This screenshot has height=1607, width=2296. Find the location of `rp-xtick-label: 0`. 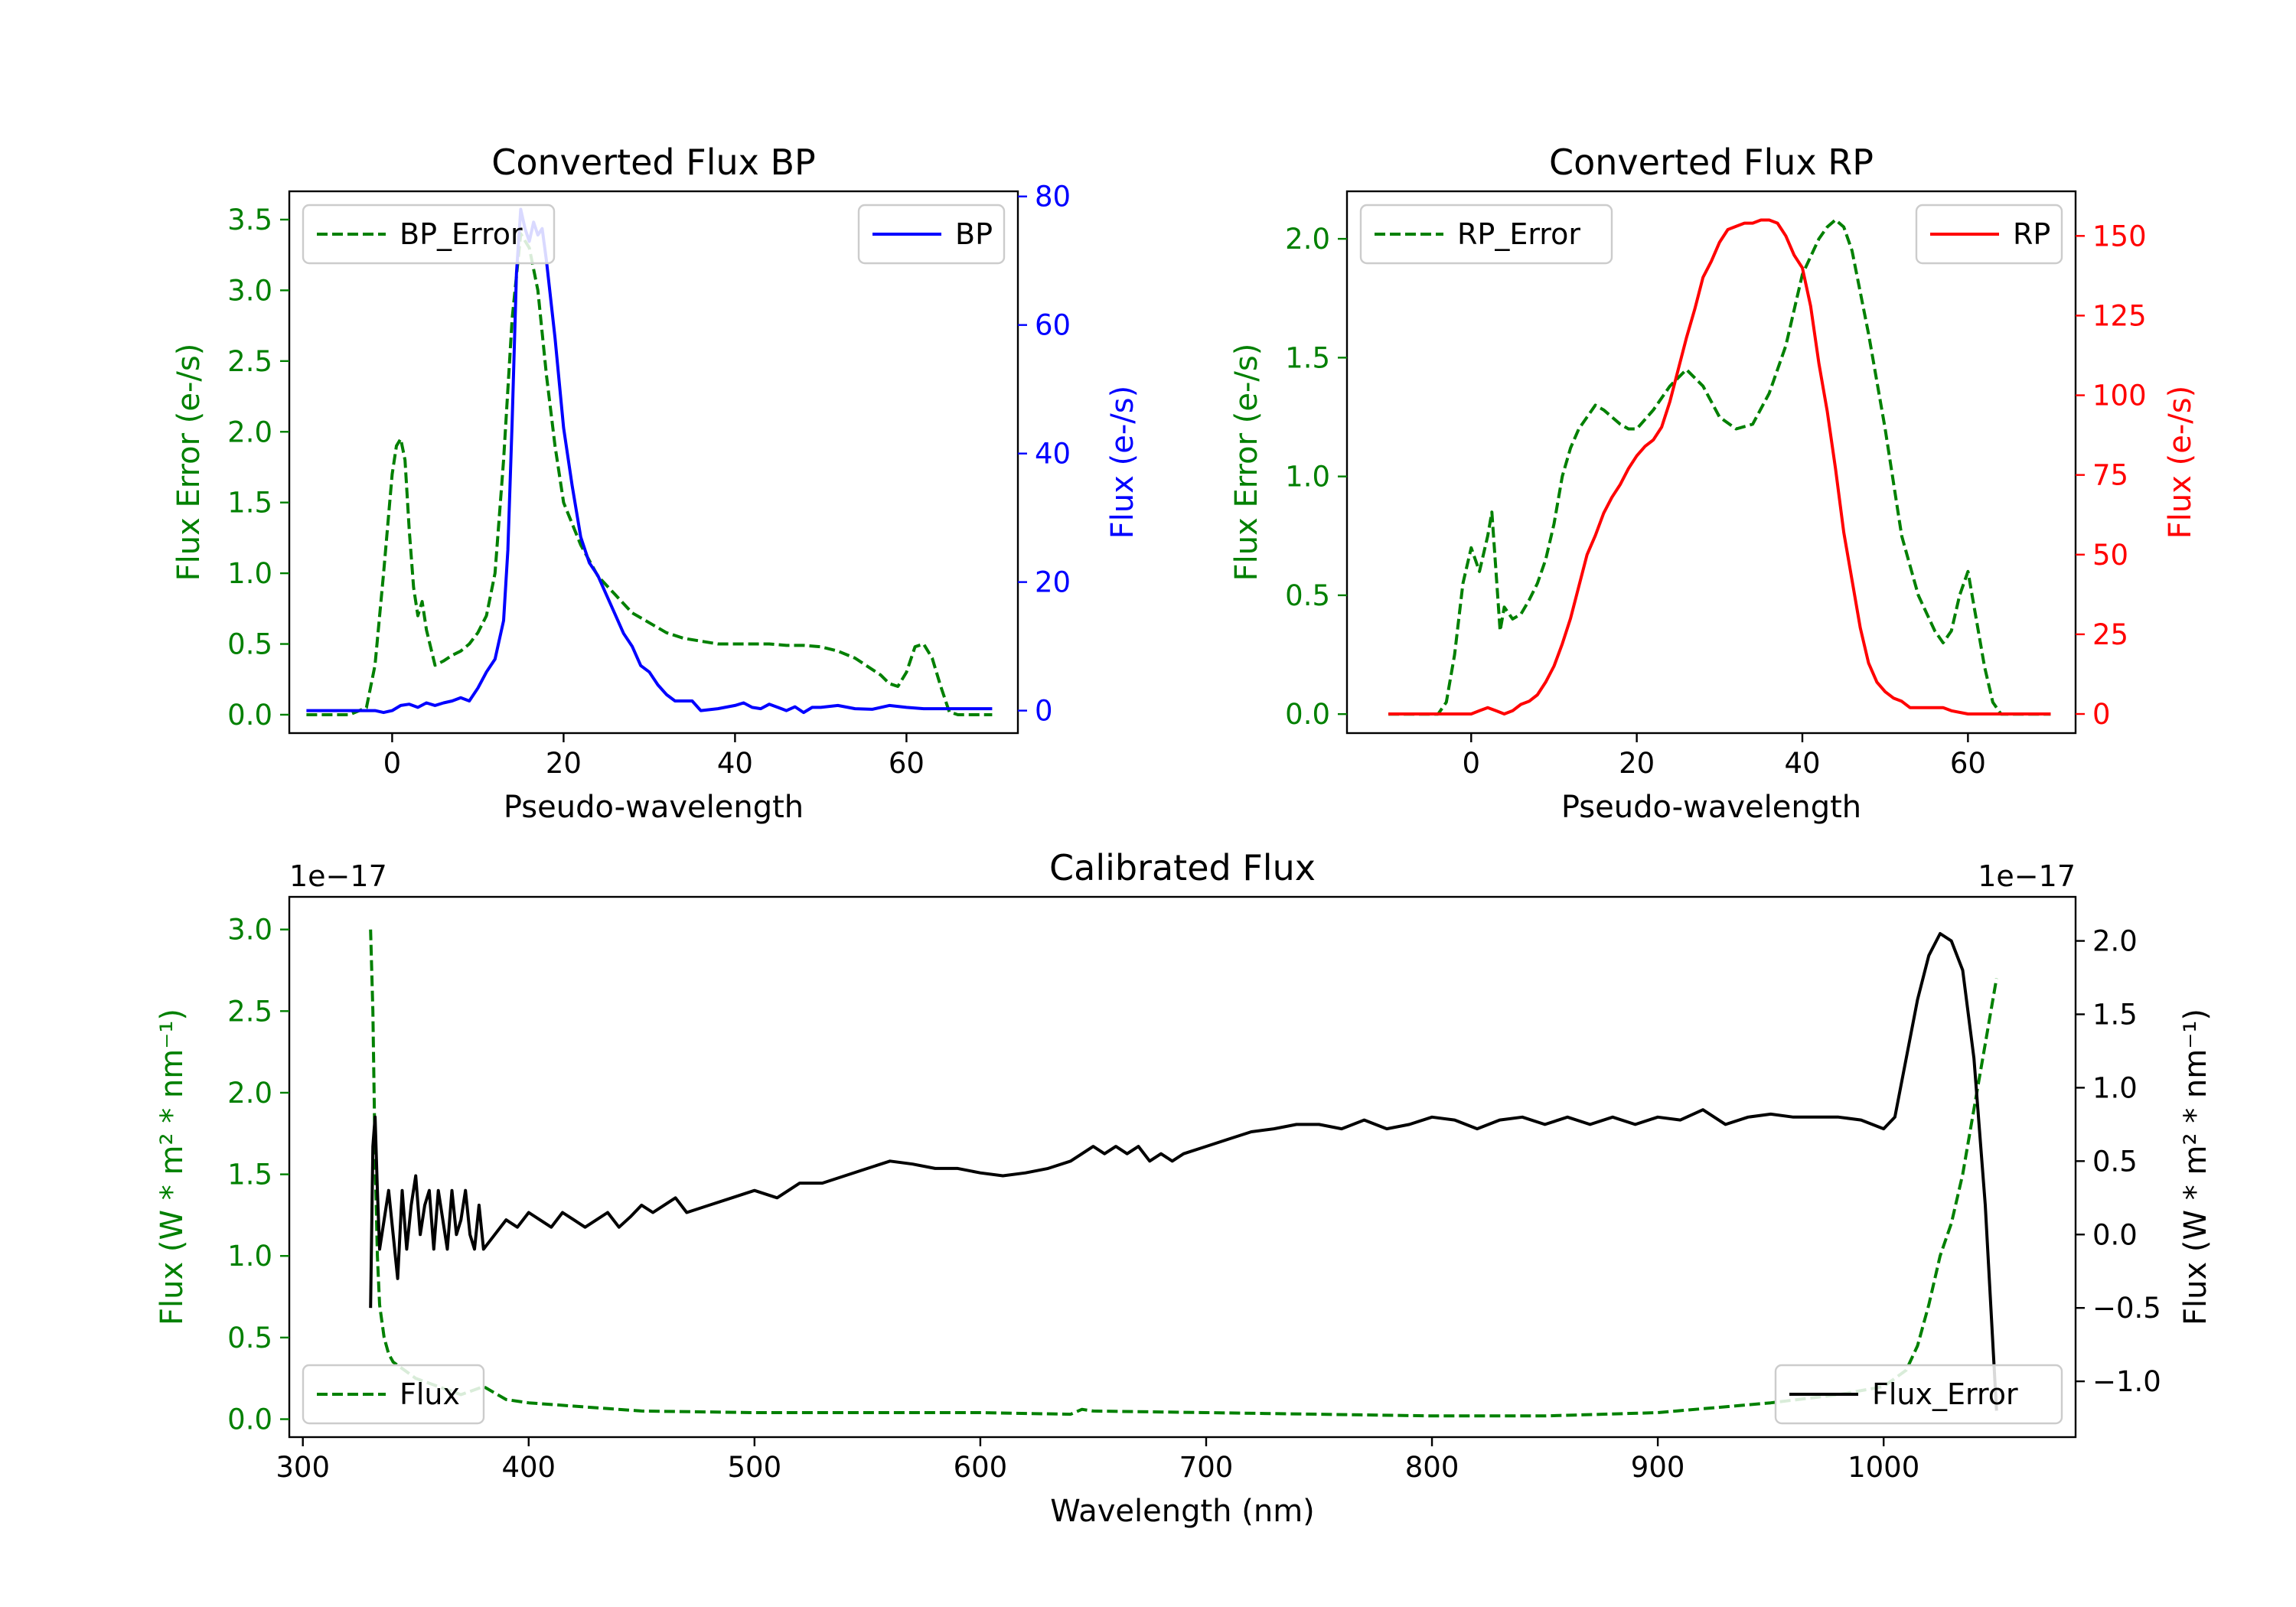

rp-xtick-label: 0 is located at coordinates (1471, 763).